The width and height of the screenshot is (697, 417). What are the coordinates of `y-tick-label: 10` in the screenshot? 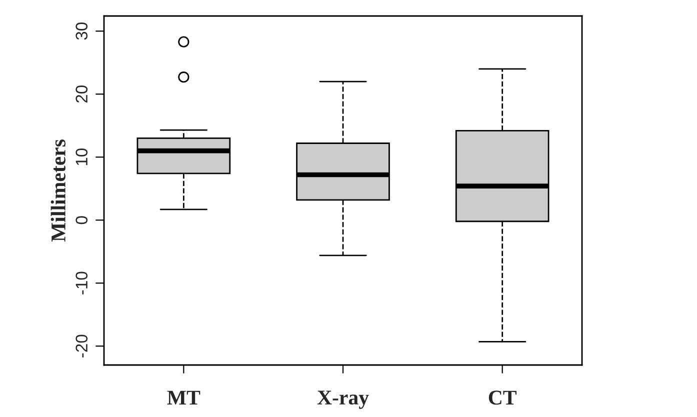 It's located at (82, 157).